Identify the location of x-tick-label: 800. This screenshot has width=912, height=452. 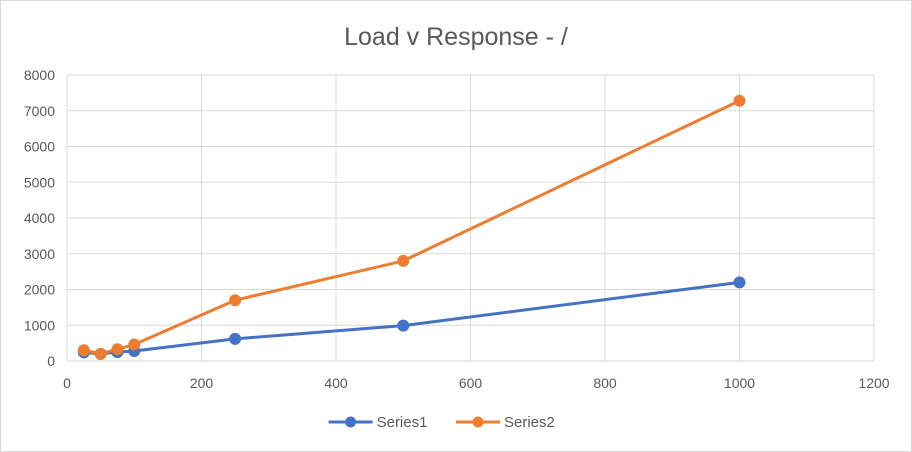
(605, 383).